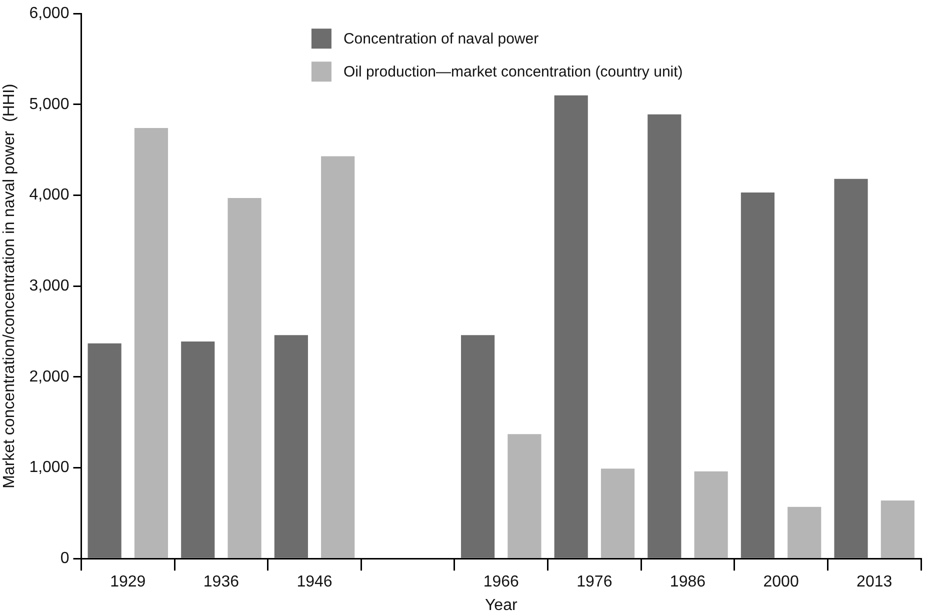 The height and width of the screenshot is (615, 931). Describe the element at coordinates (781, 582) in the screenshot. I see `x-tick-label: 2000` at that location.